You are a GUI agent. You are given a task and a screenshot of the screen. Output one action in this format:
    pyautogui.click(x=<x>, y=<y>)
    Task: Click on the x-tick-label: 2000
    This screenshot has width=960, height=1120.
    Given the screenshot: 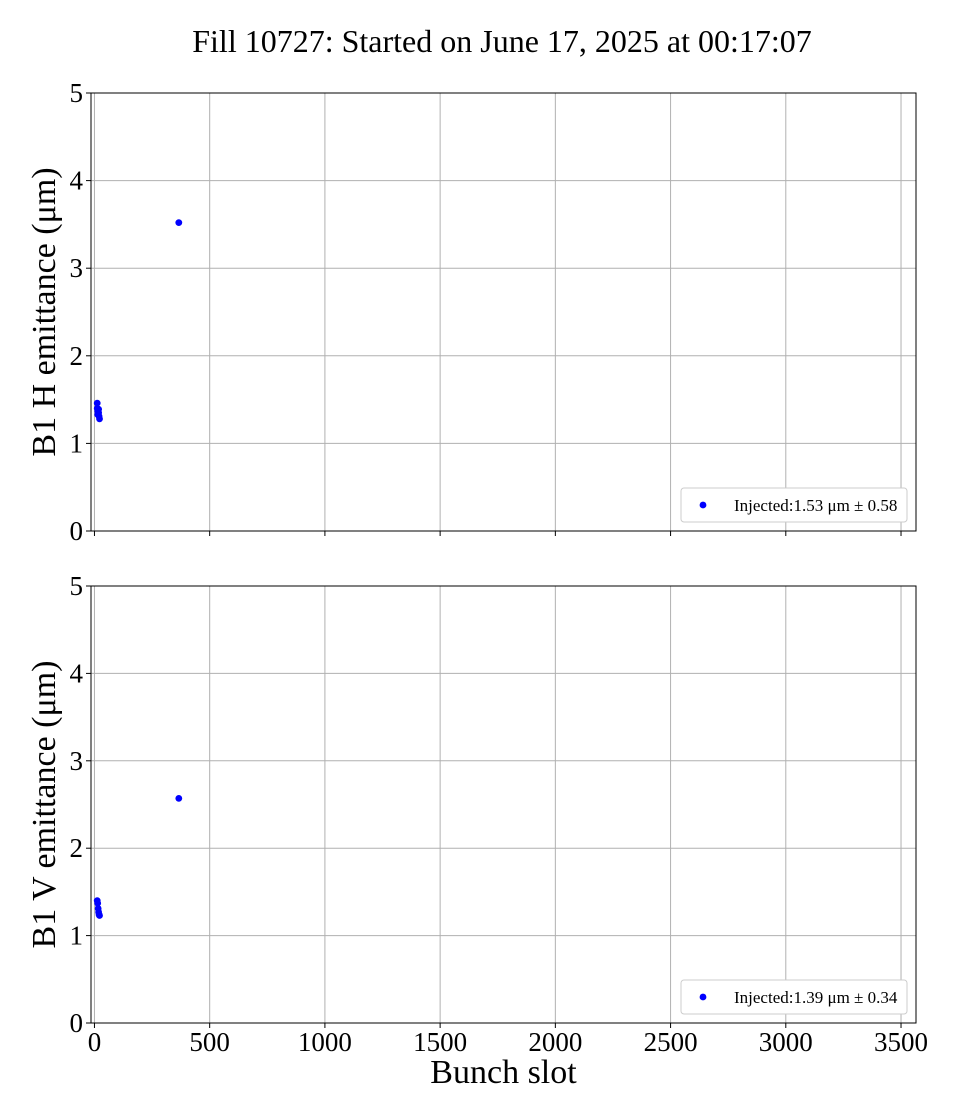 What is the action you would take?
    pyautogui.click(x=555, y=1042)
    